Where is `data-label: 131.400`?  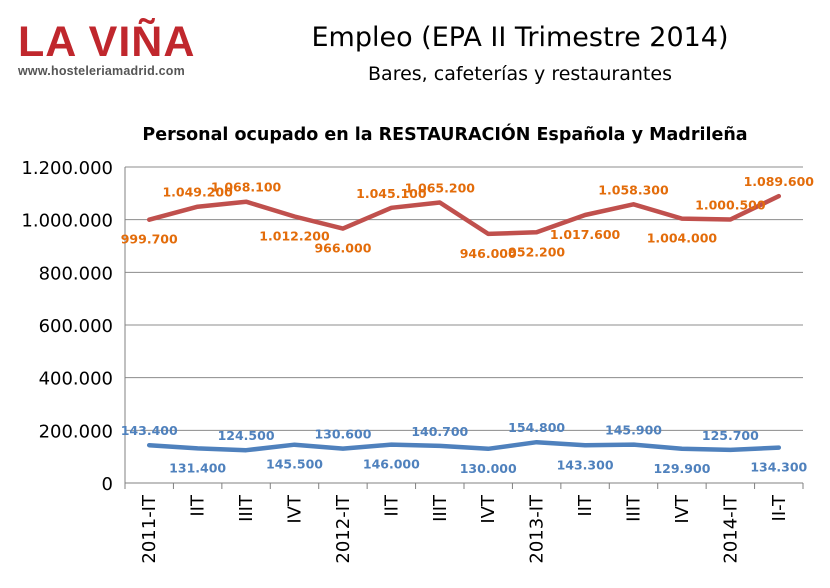
data-label: 131.400 is located at coordinates (197, 467).